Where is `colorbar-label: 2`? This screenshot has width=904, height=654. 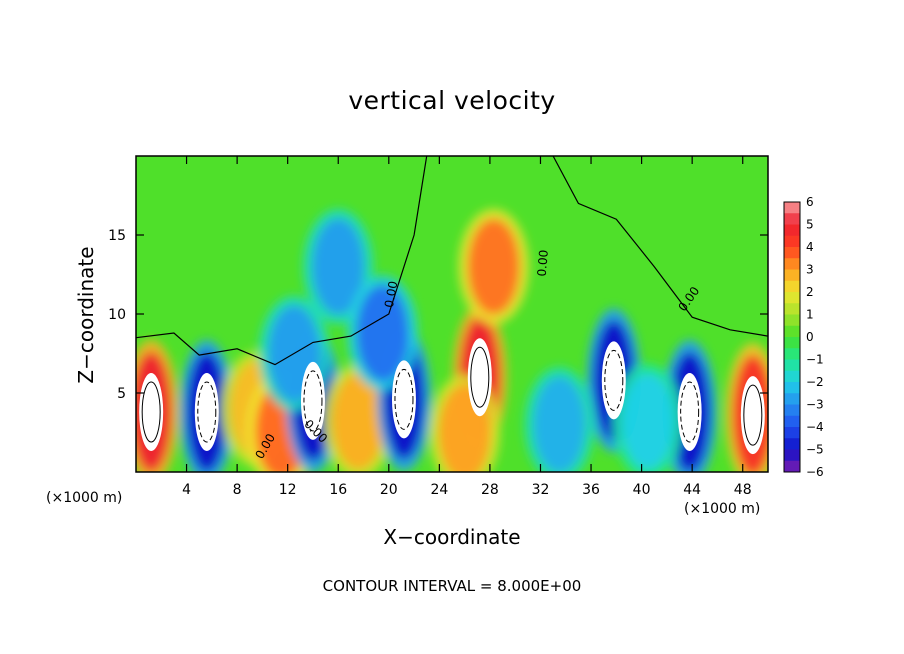
colorbar-label: 2 is located at coordinates (810, 292).